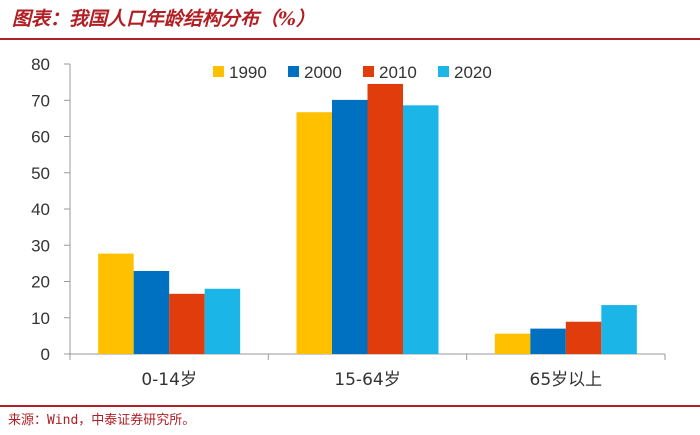 The image size is (700, 435). Describe the element at coordinates (398, 72) in the screenshot. I see `legend-label-2010: 2010` at that location.